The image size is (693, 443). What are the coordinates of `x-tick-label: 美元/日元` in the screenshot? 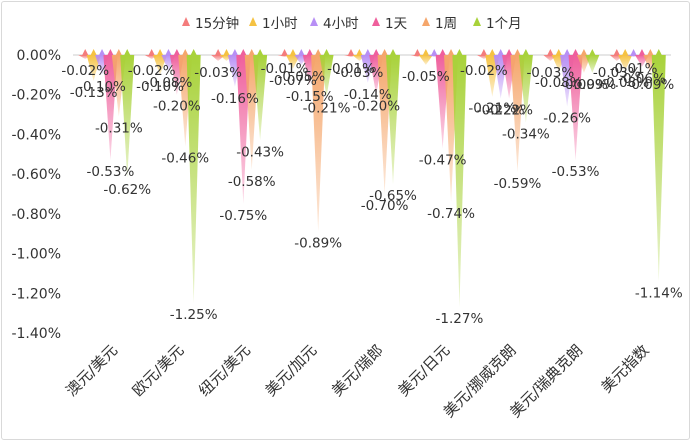 It's located at (424, 370).